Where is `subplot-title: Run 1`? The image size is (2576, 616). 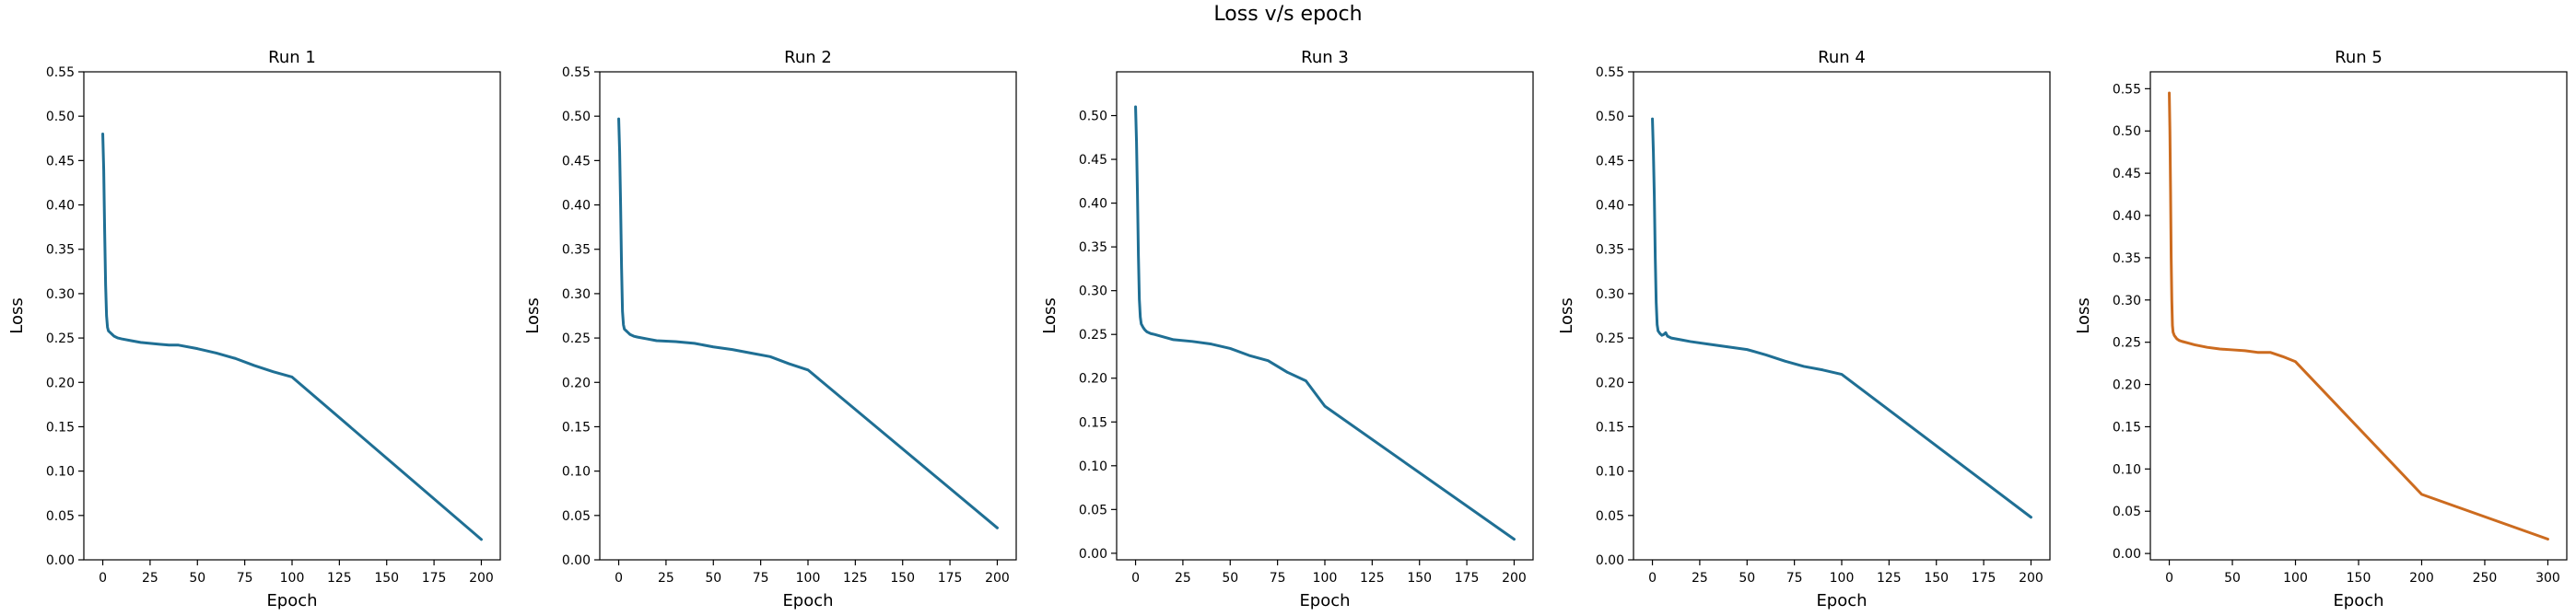
subplot-title: Run 1 is located at coordinates (292, 57).